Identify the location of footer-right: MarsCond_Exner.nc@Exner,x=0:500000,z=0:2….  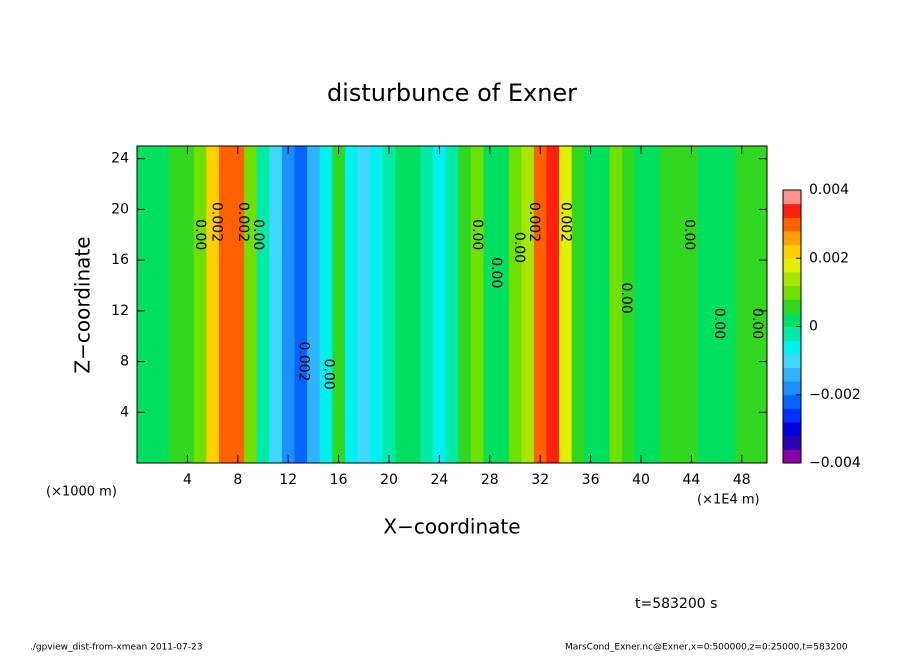
(706, 648).